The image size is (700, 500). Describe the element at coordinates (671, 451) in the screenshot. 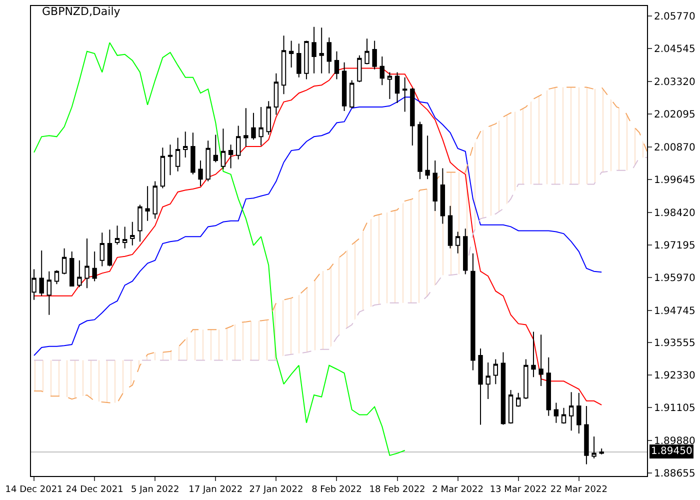

I see `ref-line-label: 1.89450` at that location.